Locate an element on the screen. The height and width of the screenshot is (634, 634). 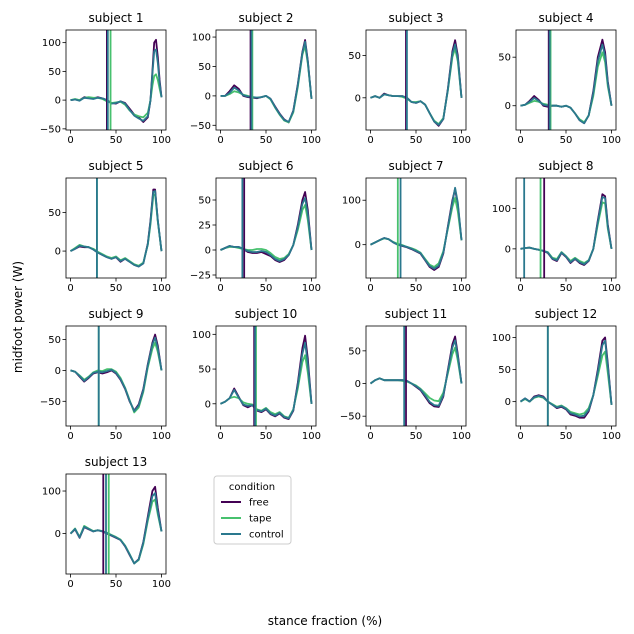
subplot-7-line-control is located at coordinates (416, 228).